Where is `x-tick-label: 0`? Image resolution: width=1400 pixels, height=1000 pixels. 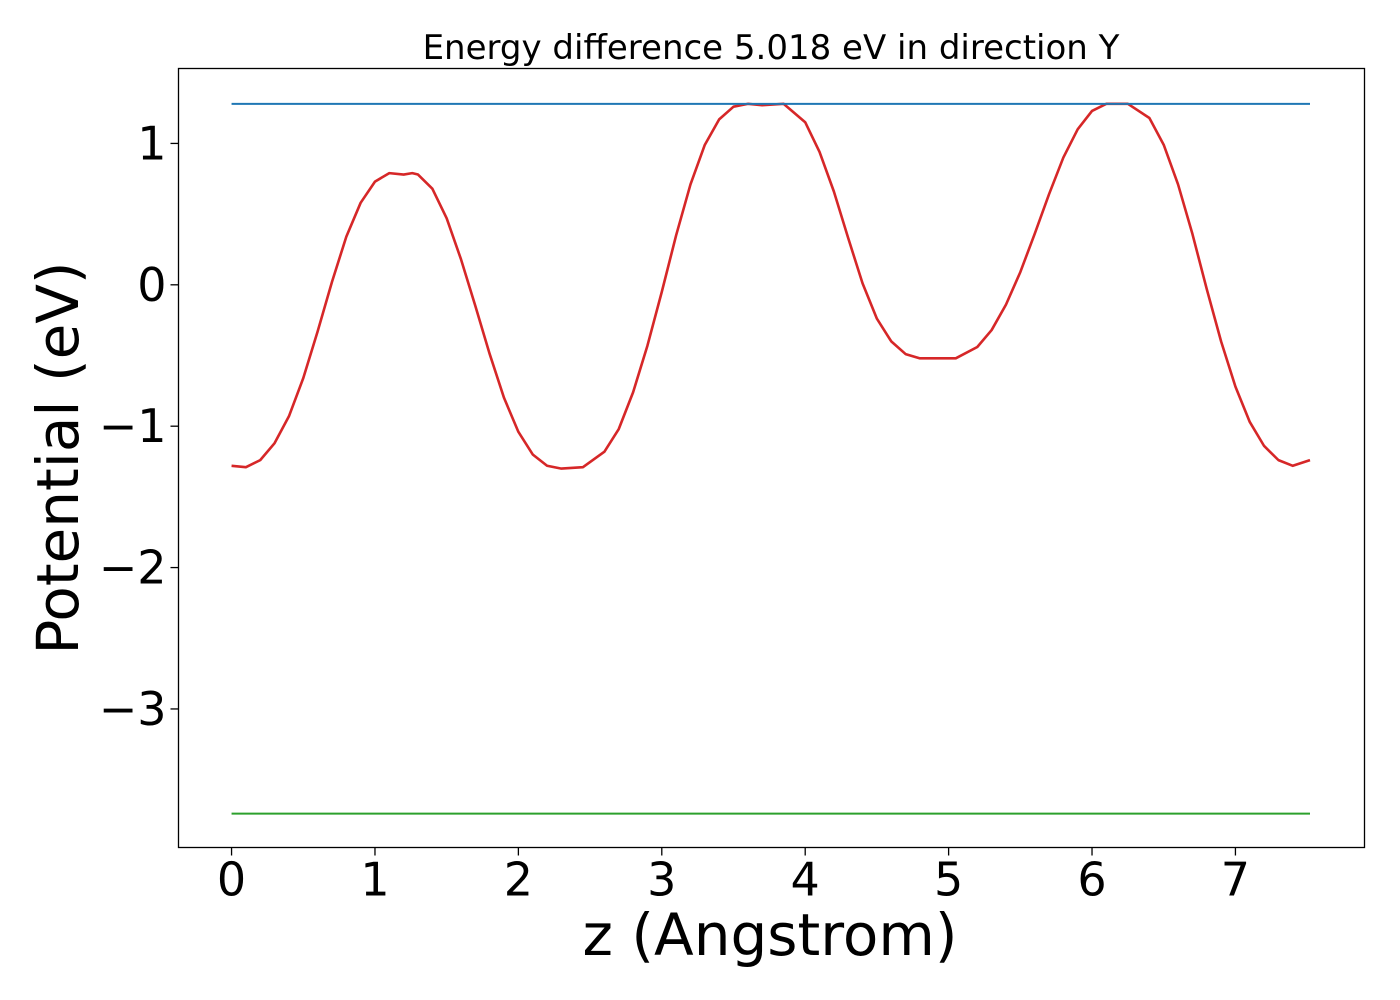
x-tick-label: 0 is located at coordinates (231, 880).